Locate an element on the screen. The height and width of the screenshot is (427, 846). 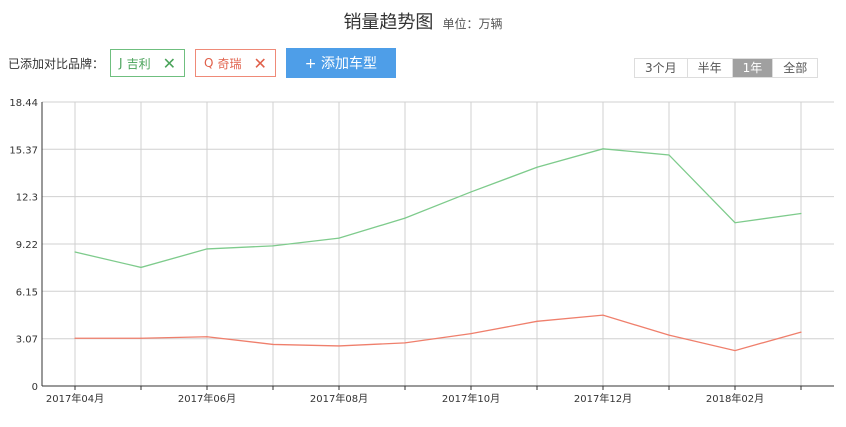
y-tick-label: 6.15 is located at coordinates (27, 292).